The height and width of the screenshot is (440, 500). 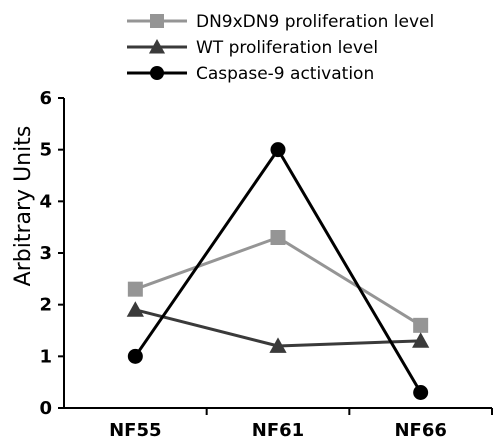 I want to click on legend-item: WT proliferation level, so click(x=252, y=48).